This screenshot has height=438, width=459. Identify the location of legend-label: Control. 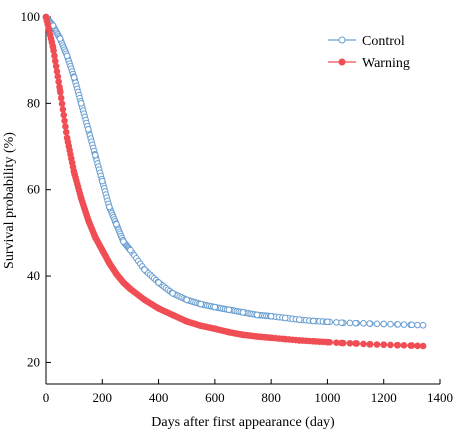
(383, 41).